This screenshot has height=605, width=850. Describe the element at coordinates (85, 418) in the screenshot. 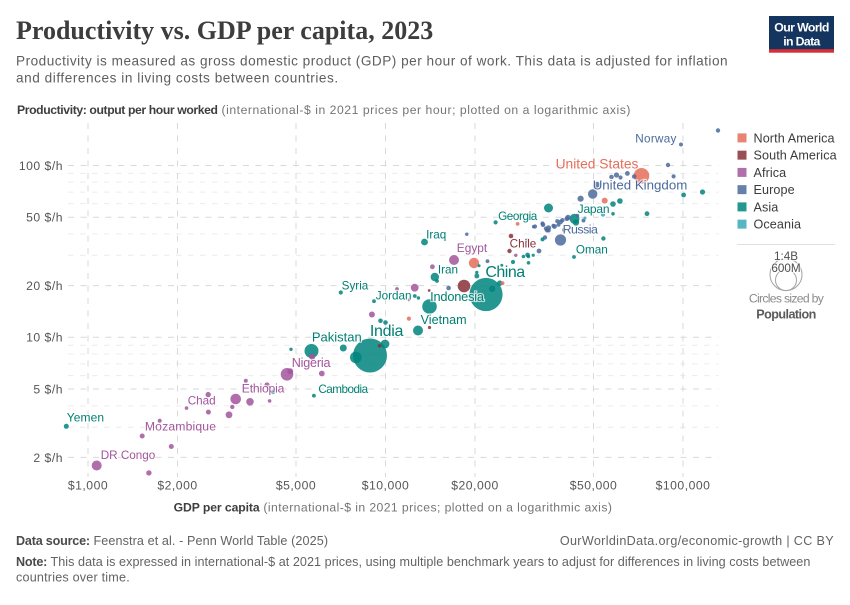

I see `svg-text: Yemen` at that location.